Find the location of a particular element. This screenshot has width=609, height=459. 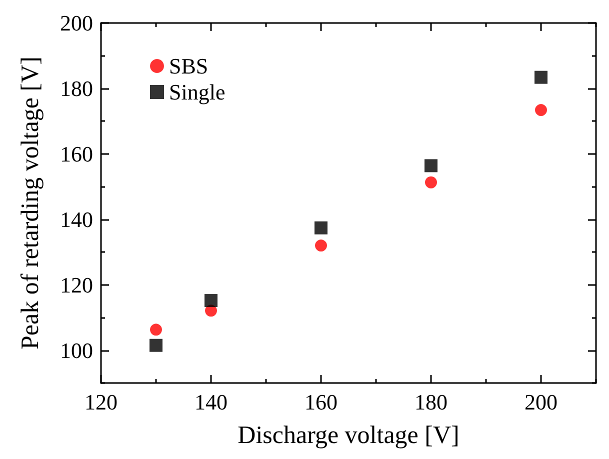

y-axis-title: Peak of retarding voltage [V] is located at coordinates (30, 203).